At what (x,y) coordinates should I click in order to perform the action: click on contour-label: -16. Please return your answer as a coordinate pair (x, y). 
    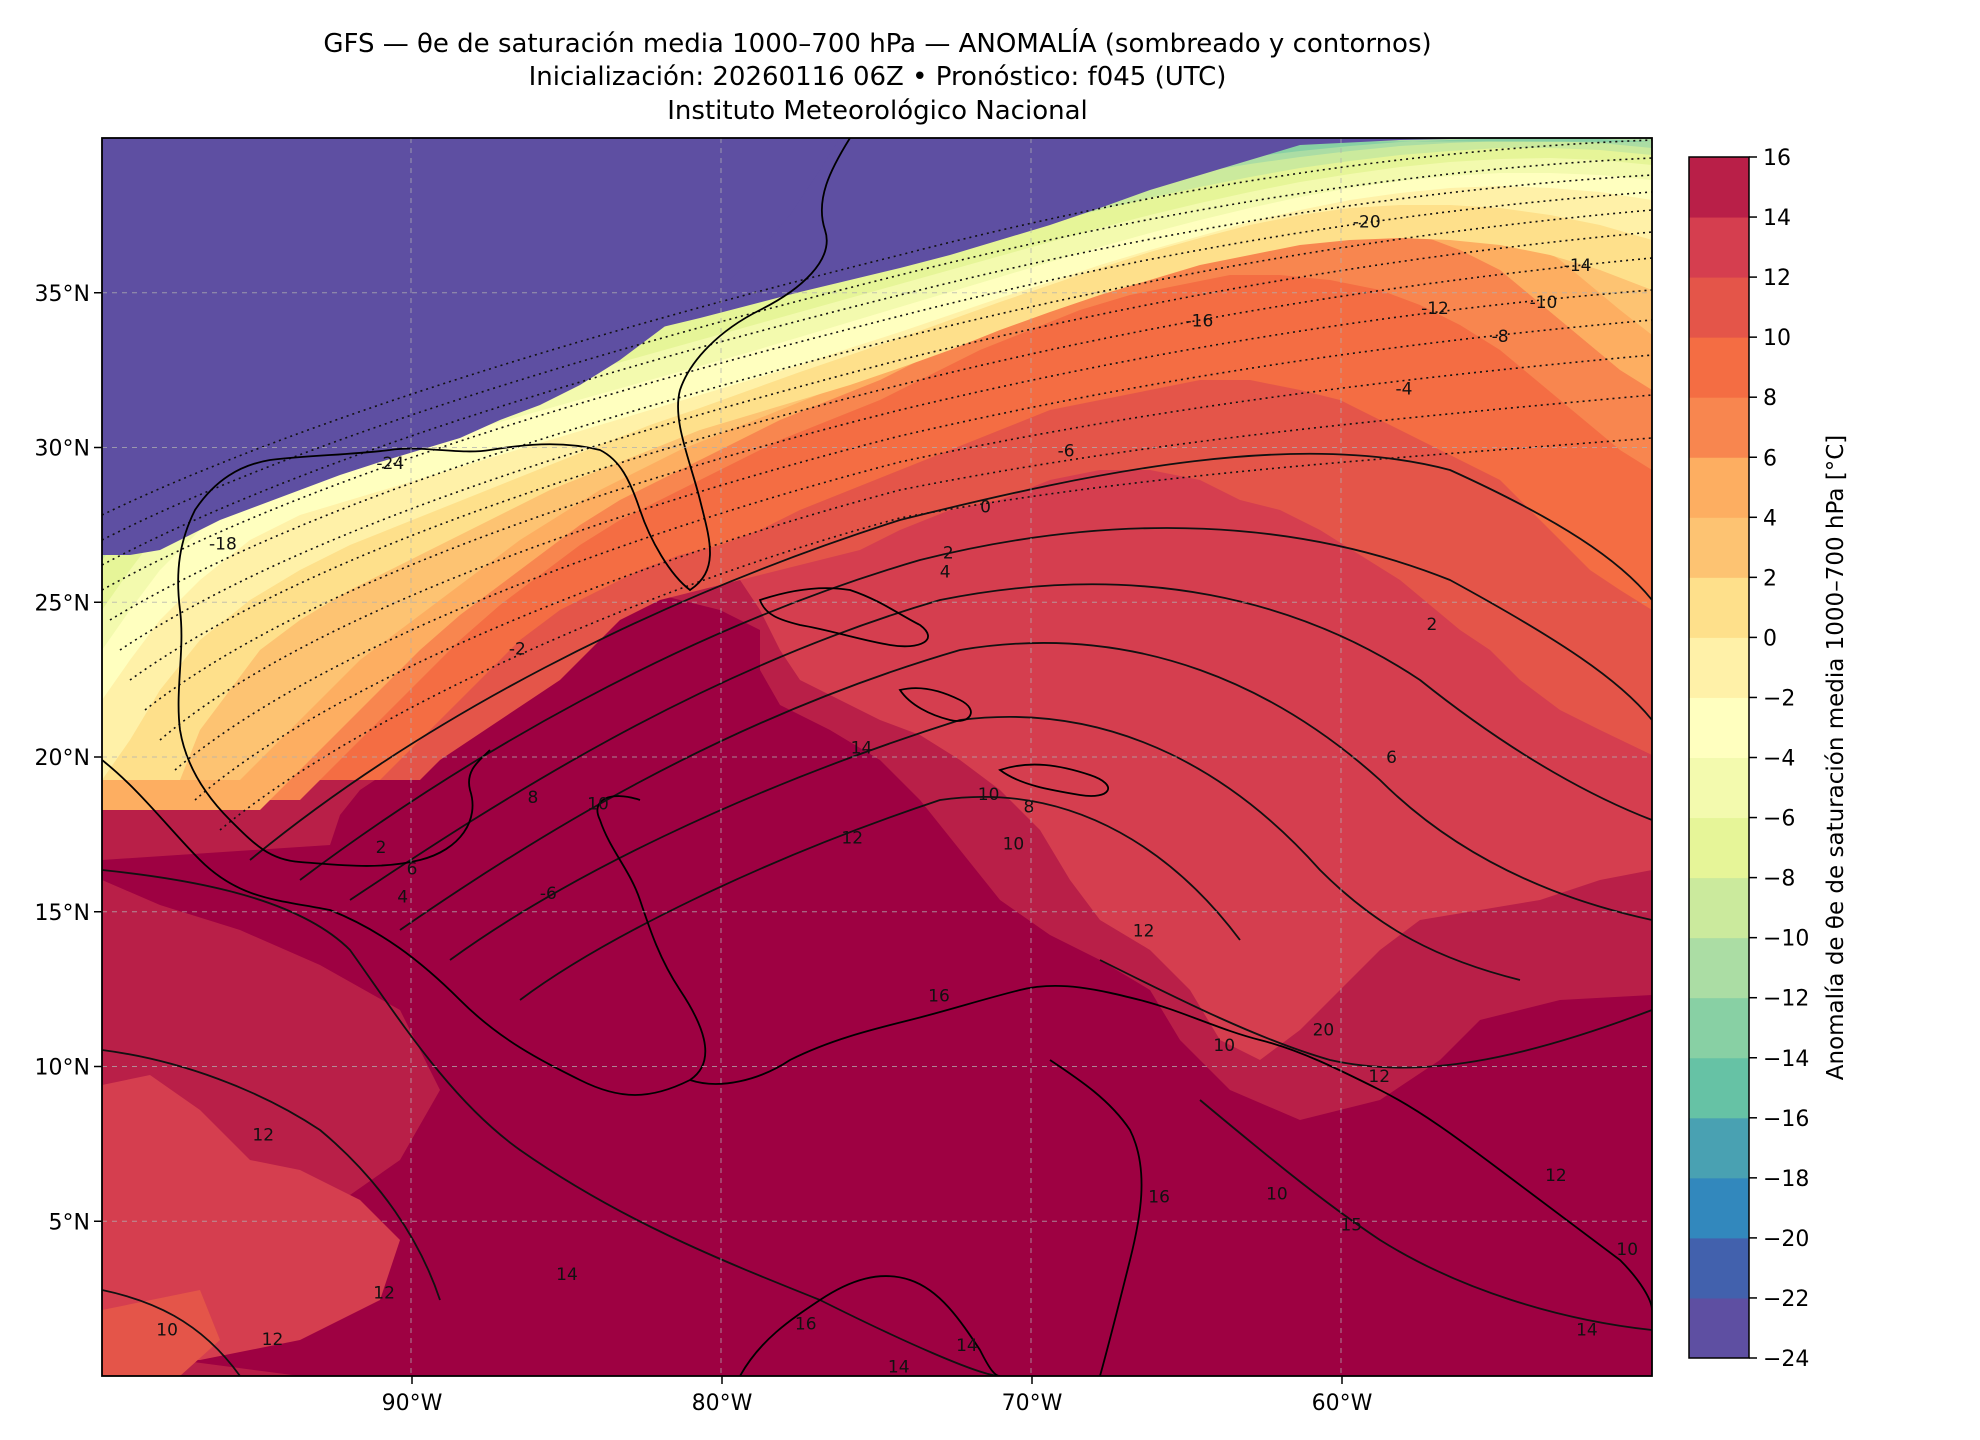
    Looking at the image, I should click on (1200, 322).